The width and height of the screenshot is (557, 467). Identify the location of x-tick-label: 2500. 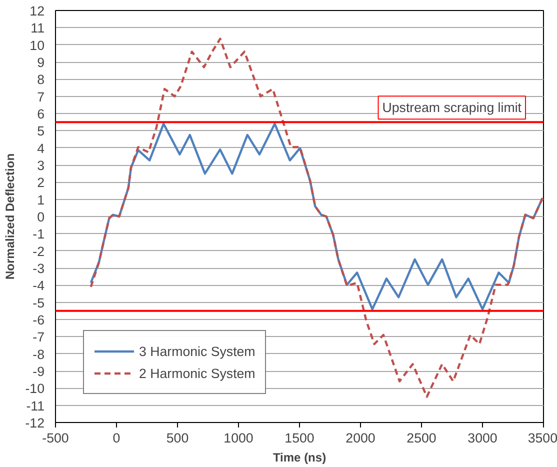
(421, 438).